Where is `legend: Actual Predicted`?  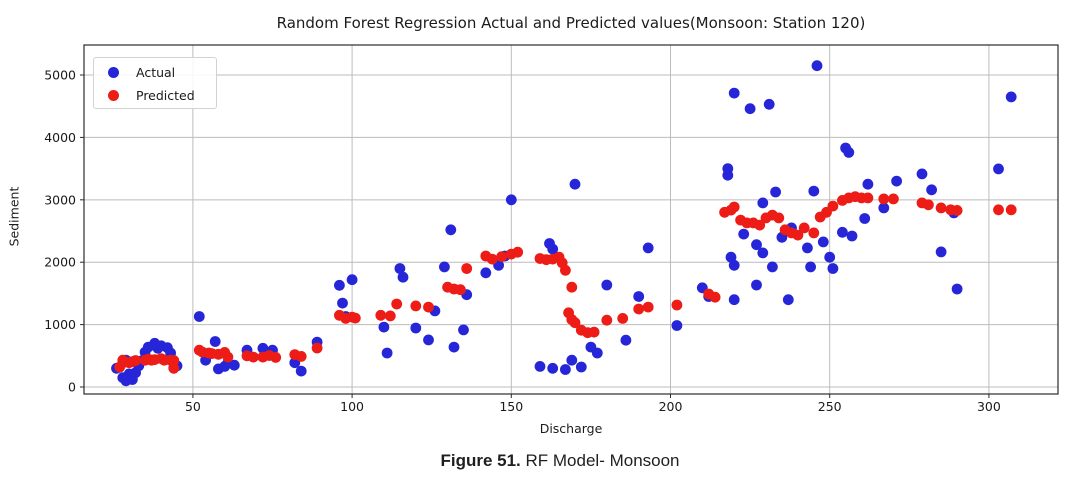
legend: Actual Predicted is located at coordinates (155, 83).